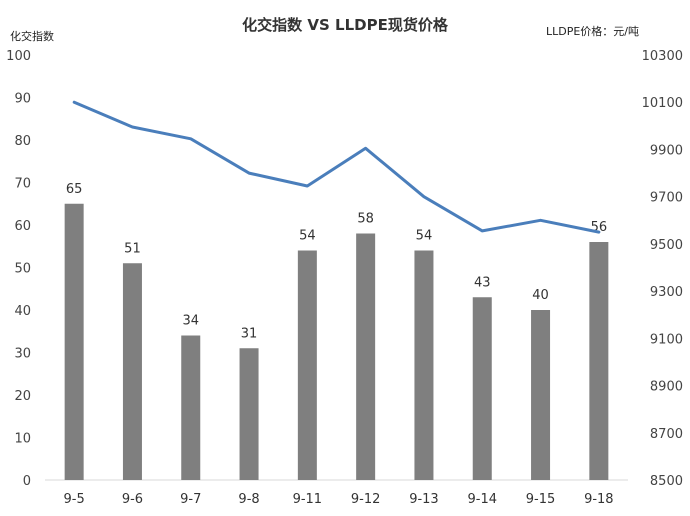 This screenshot has height=516, width=690. What do you see at coordinates (339, 499) in the screenshot?
I see `x-axis: 9-5 9-6 9-7 9-8 9-11 9-12 9-13 9-14 9-15 9-18` at bounding box center [339, 499].